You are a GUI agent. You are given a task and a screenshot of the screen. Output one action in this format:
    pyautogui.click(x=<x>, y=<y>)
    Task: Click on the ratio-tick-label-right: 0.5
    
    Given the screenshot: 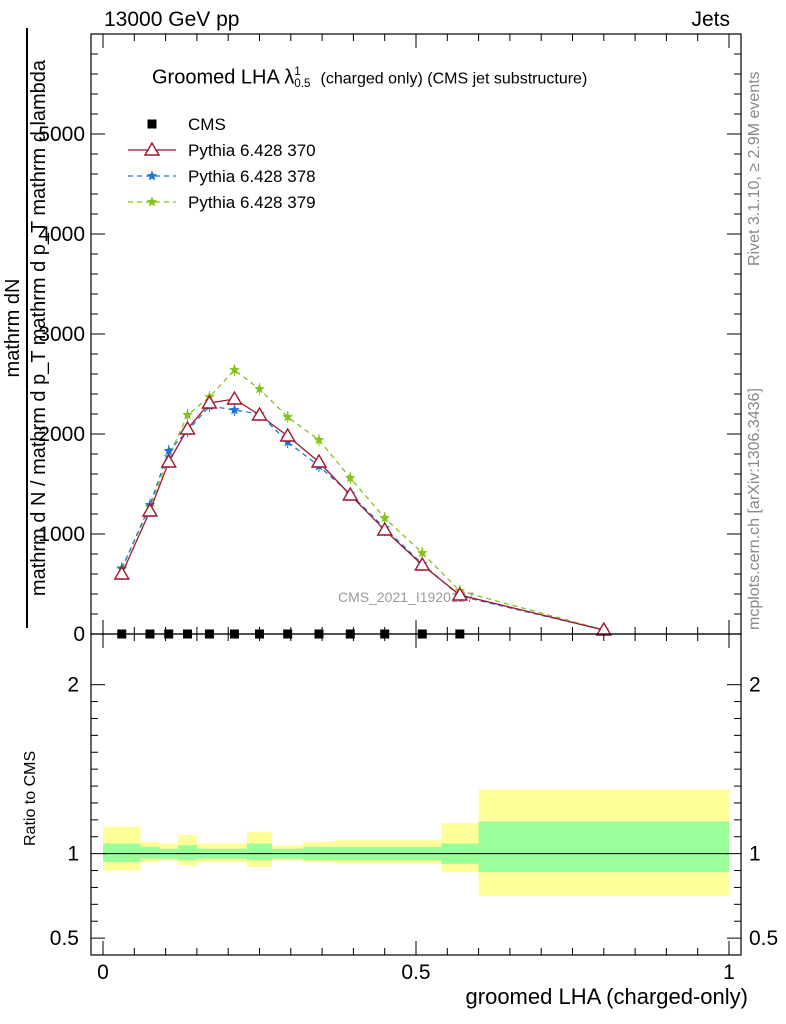 What is the action you would take?
    pyautogui.click(x=763, y=938)
    